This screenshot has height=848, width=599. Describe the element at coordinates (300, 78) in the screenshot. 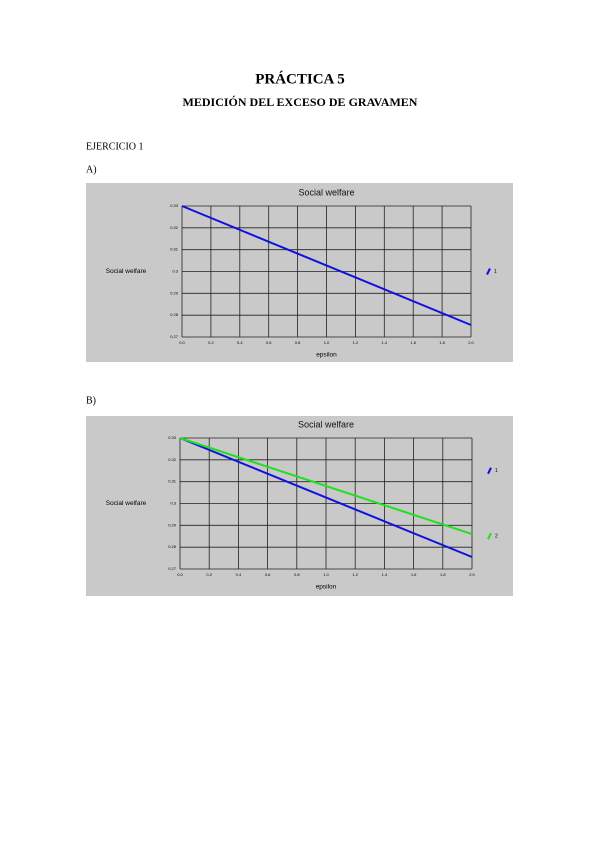

I see `doc-title: PRÁCTICA 5` at that location.